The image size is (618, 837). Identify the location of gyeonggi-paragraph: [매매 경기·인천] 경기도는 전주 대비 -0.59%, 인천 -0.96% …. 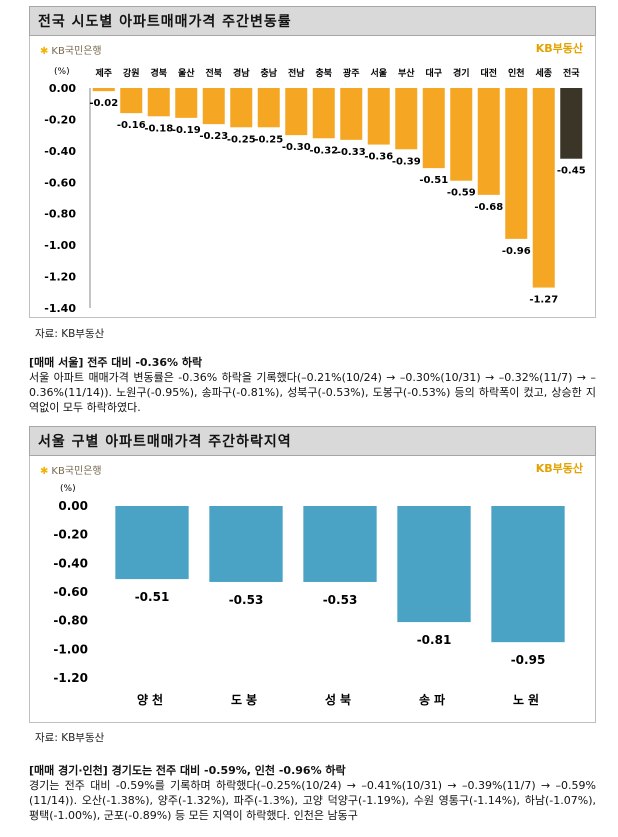
(312, 793).